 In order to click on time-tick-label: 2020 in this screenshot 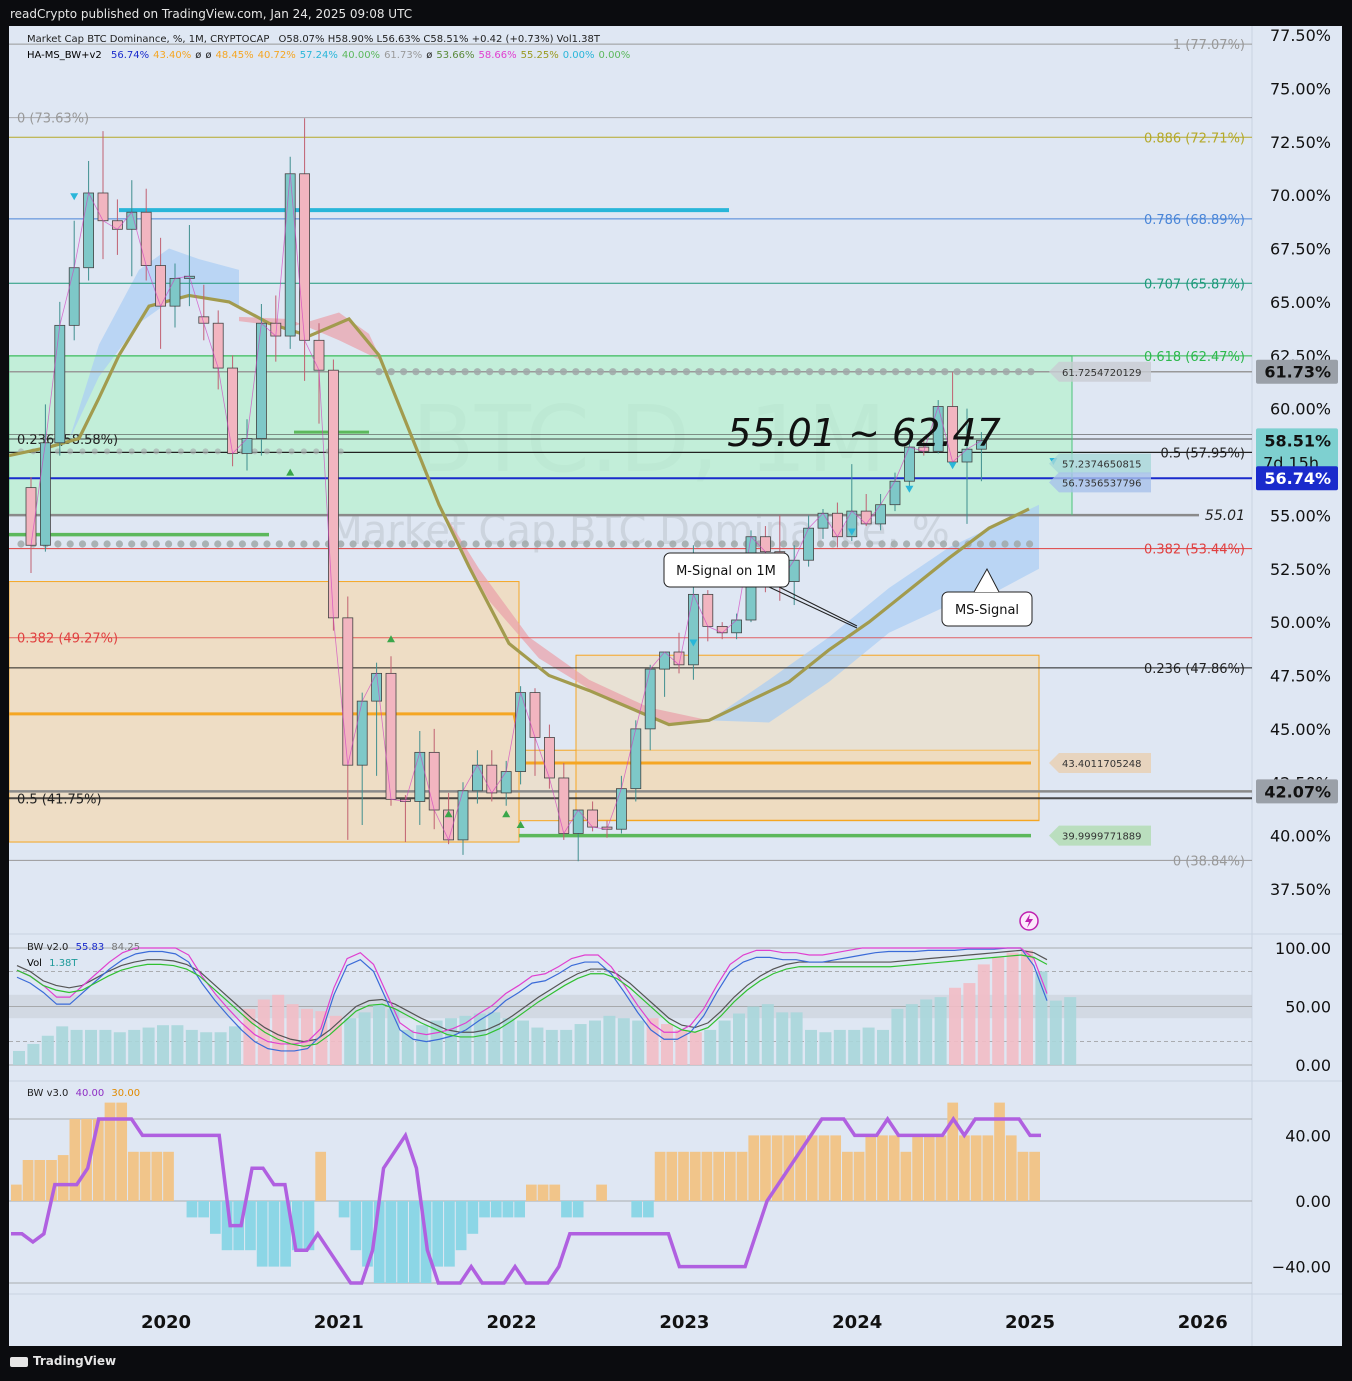, I will do `click(166, 1322)`.